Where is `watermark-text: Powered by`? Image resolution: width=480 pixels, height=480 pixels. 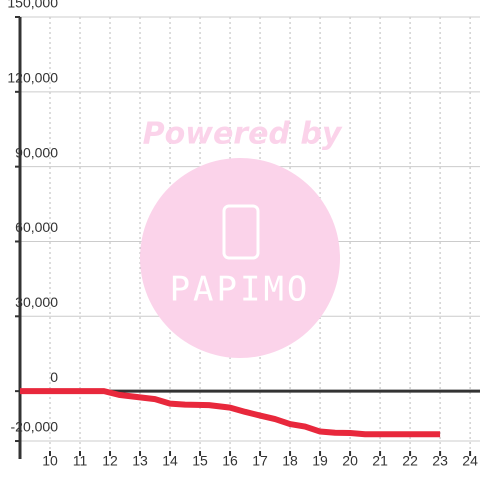 watermark-text: Powered by is located at coordinates (243, 134).